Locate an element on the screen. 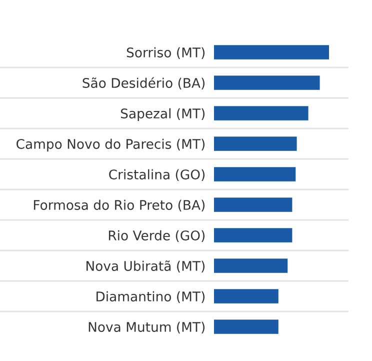  y-tick-label: Formosa do Rio Preto (BA) is located at coordinates (119, 206).